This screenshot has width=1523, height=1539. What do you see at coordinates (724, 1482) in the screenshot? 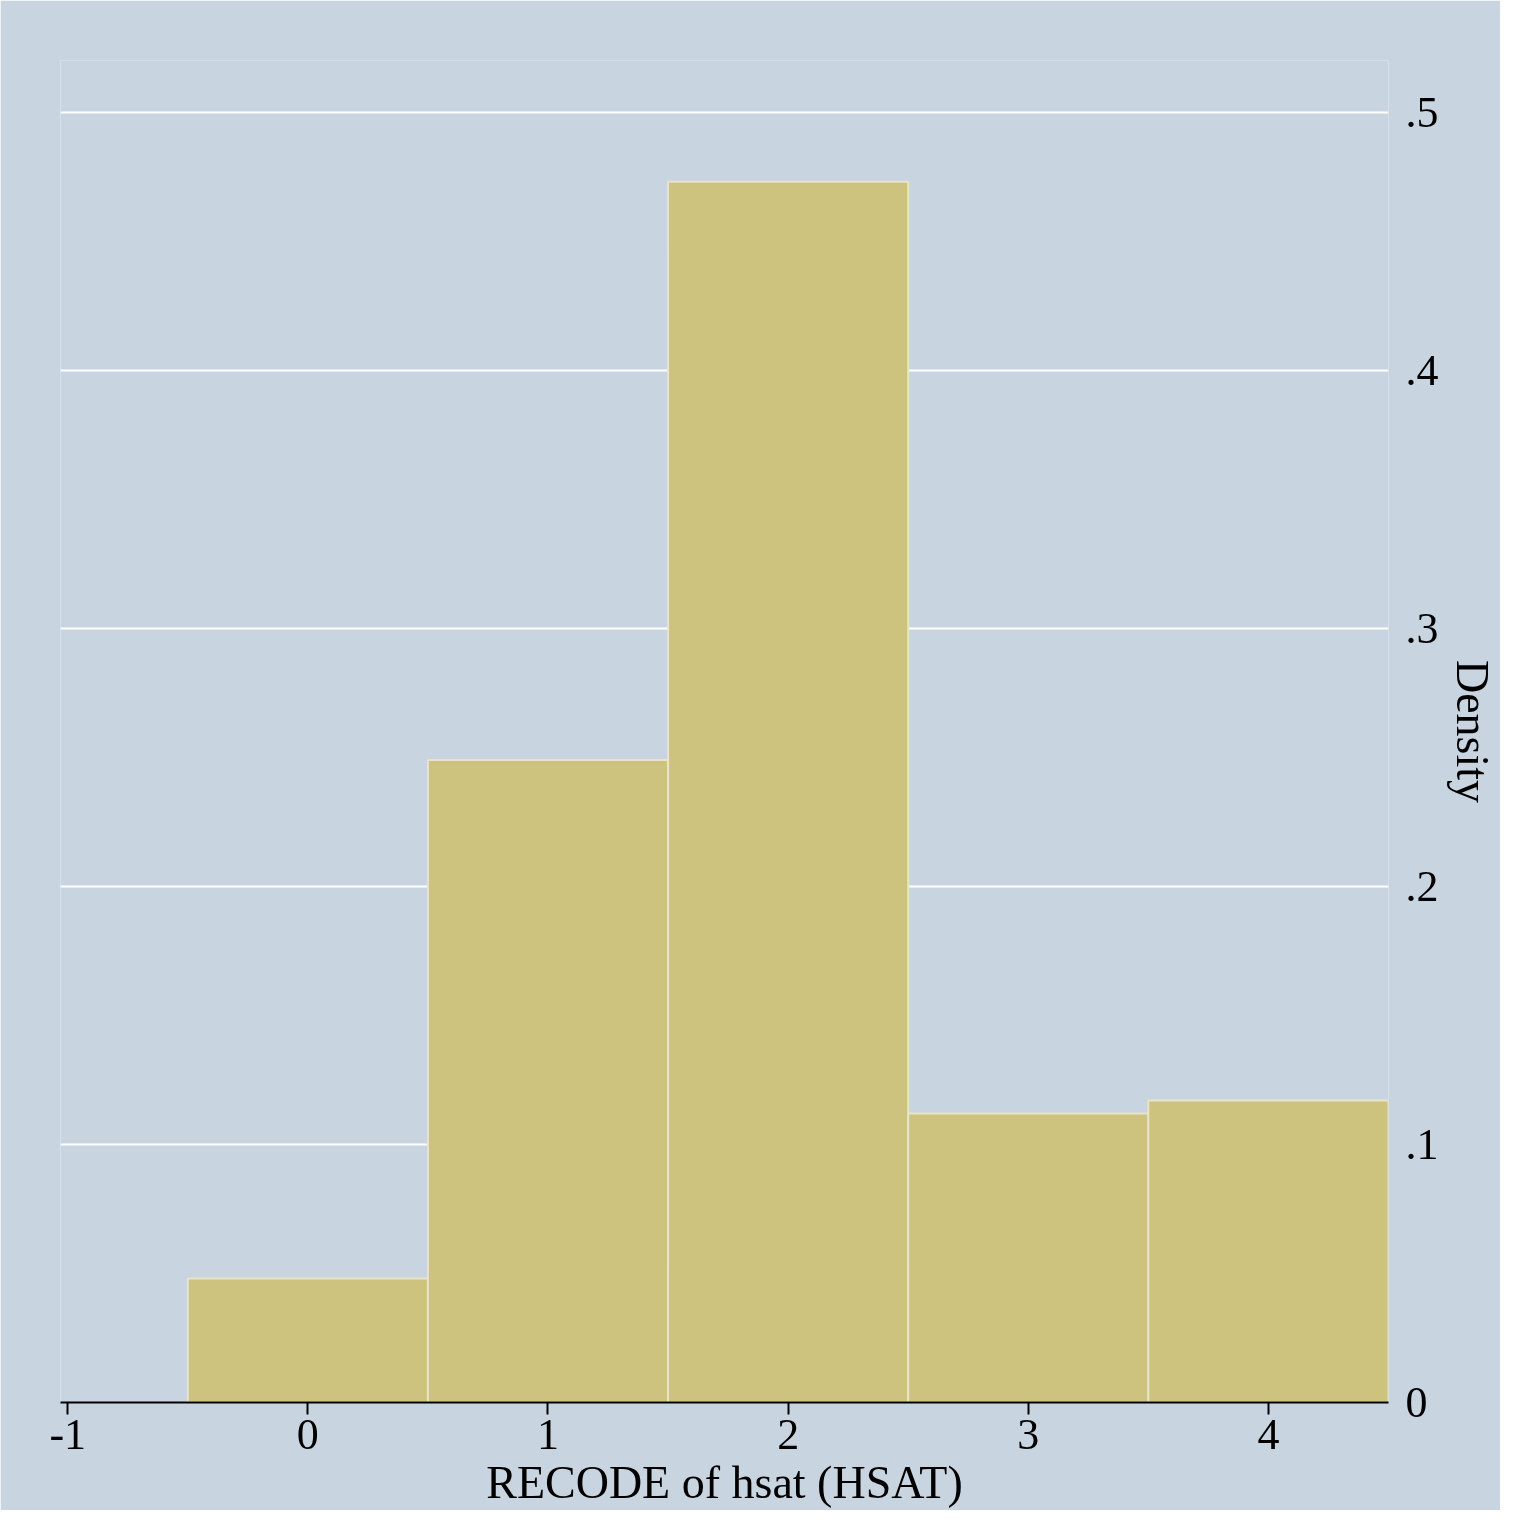
I see `x-axis-title: RECODE of hsat (HSAT)` at bounding box center [724, 1482].